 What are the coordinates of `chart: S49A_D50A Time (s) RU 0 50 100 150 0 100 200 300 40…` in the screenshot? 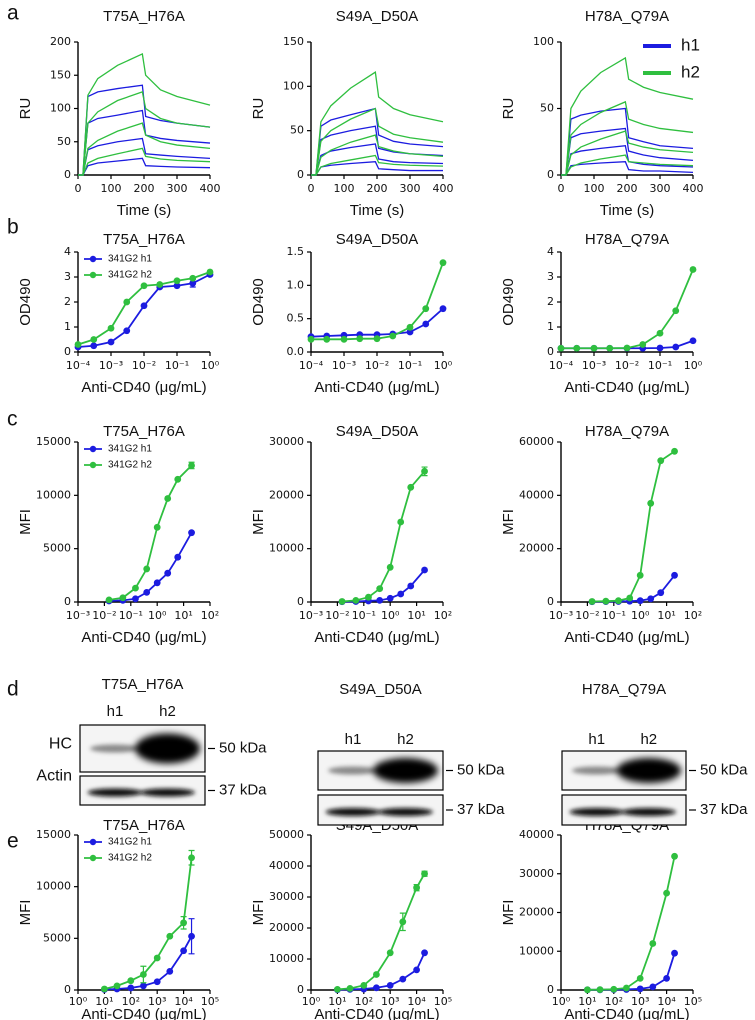 It's located at (352, 113).